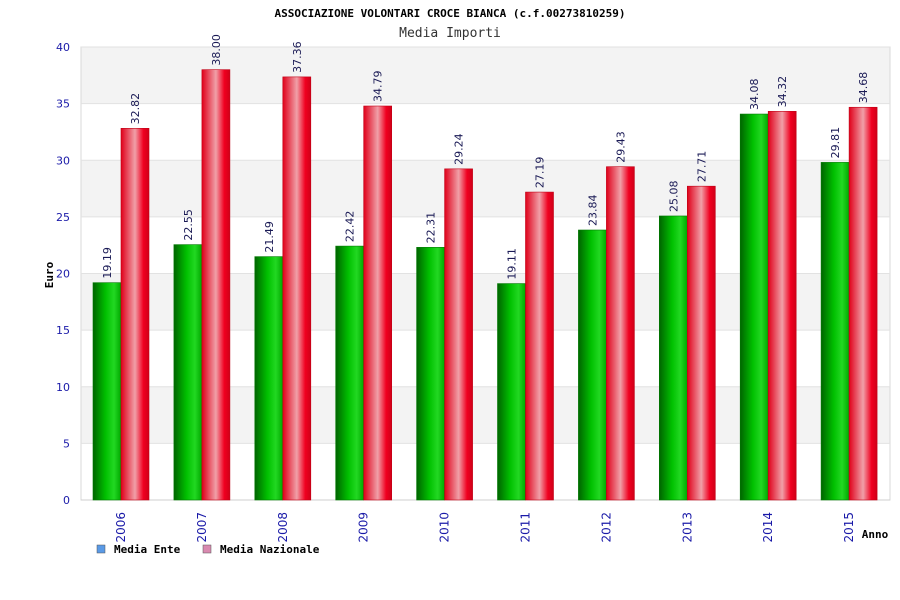 This screenshot has height=600, width=900. I want to click on x-tick-label: 2012, so click(606, 527).